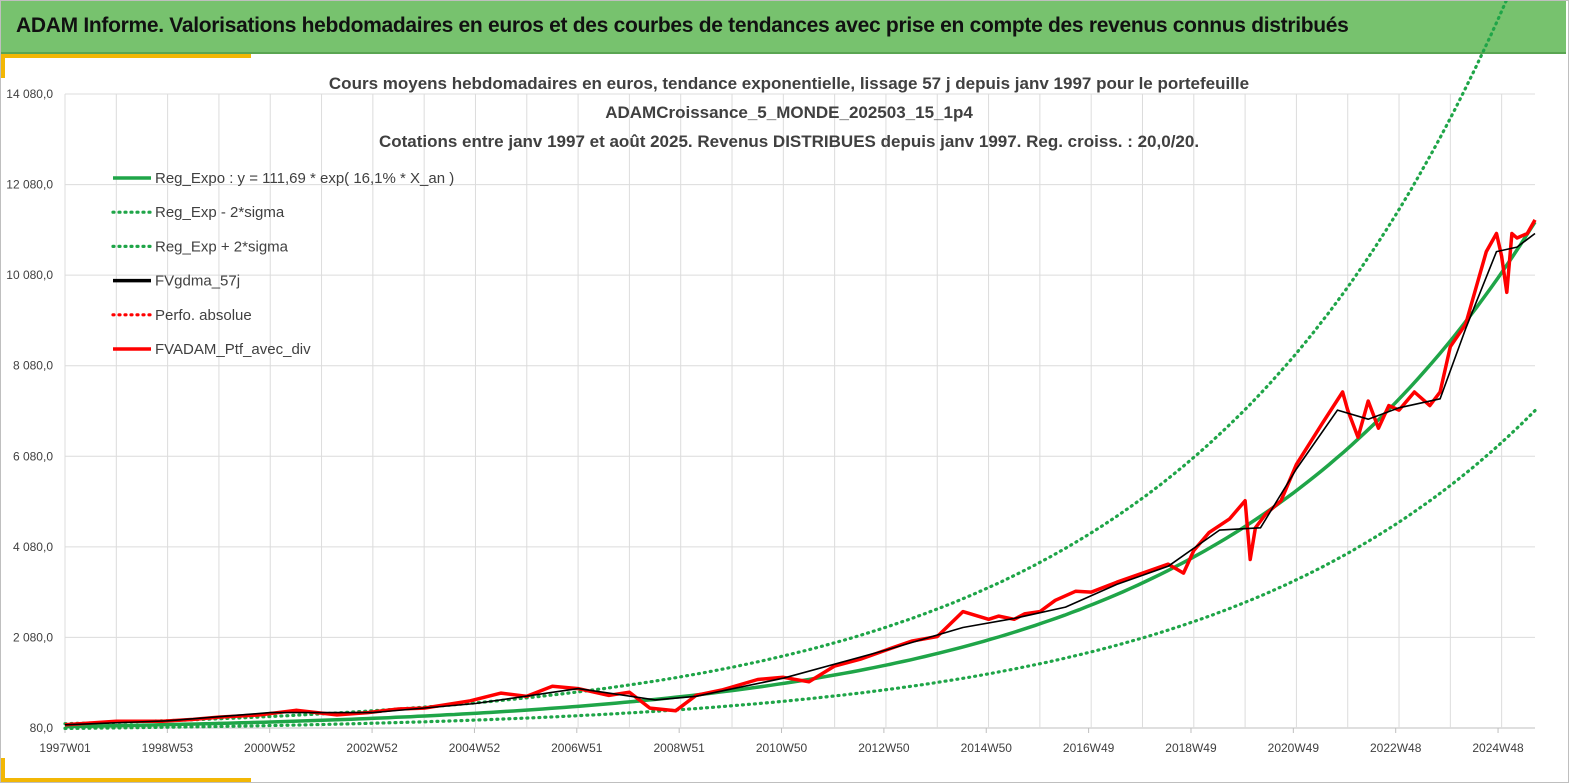 This screenshot has height=783, width=1569. What do you see at coordinates (987, 748) in the screenshot?
I see `x-tick-label: 2014W50` at bounding box center [987, 748].